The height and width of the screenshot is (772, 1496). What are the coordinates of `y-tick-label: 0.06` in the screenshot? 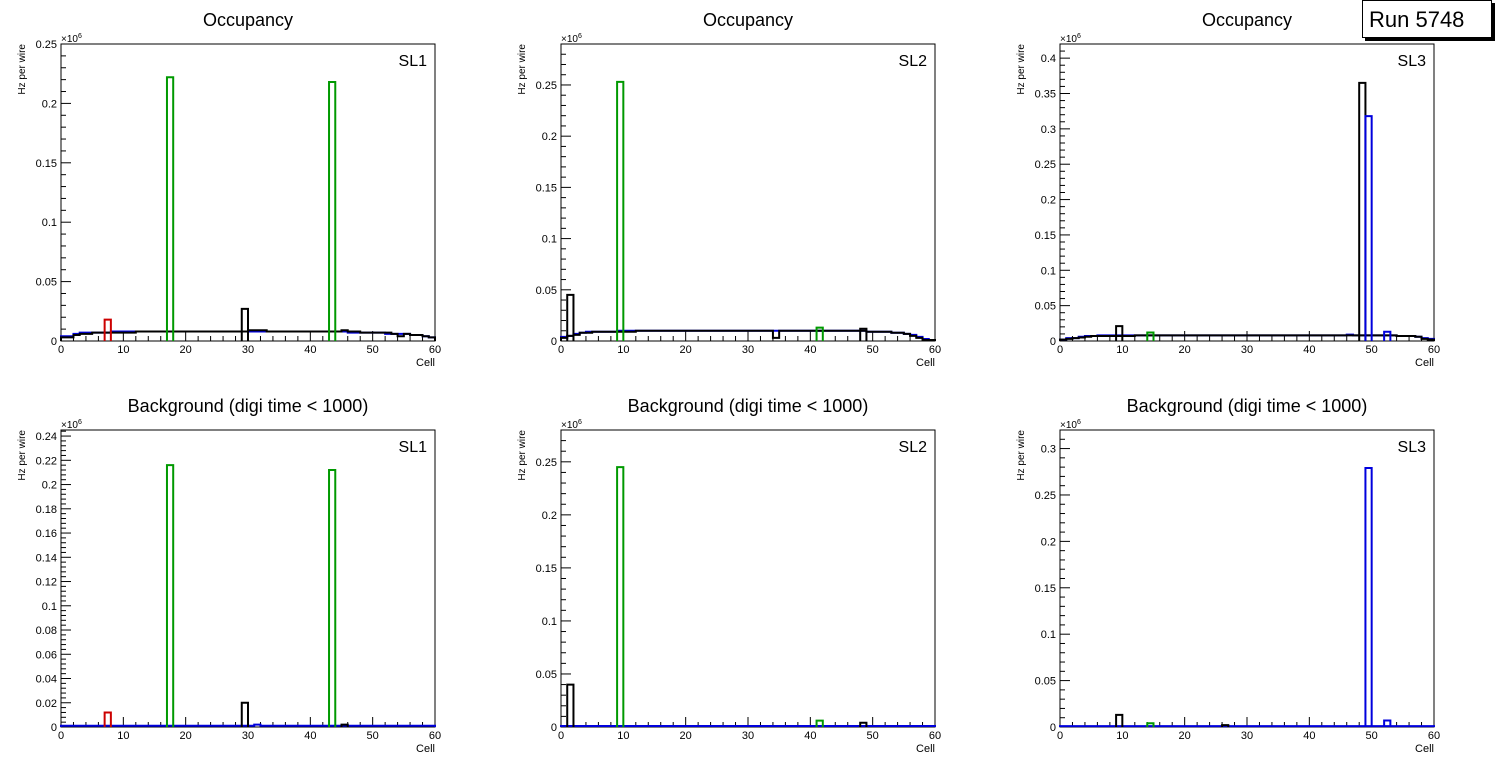 It's located at (46, 655).